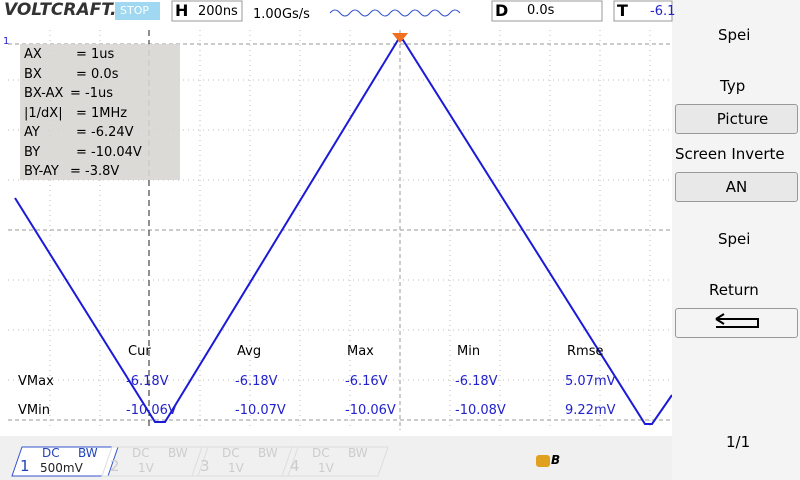  Describe the element at coordinates (115, 466) in the screenshot. I see `channel-number: 2` at that location.